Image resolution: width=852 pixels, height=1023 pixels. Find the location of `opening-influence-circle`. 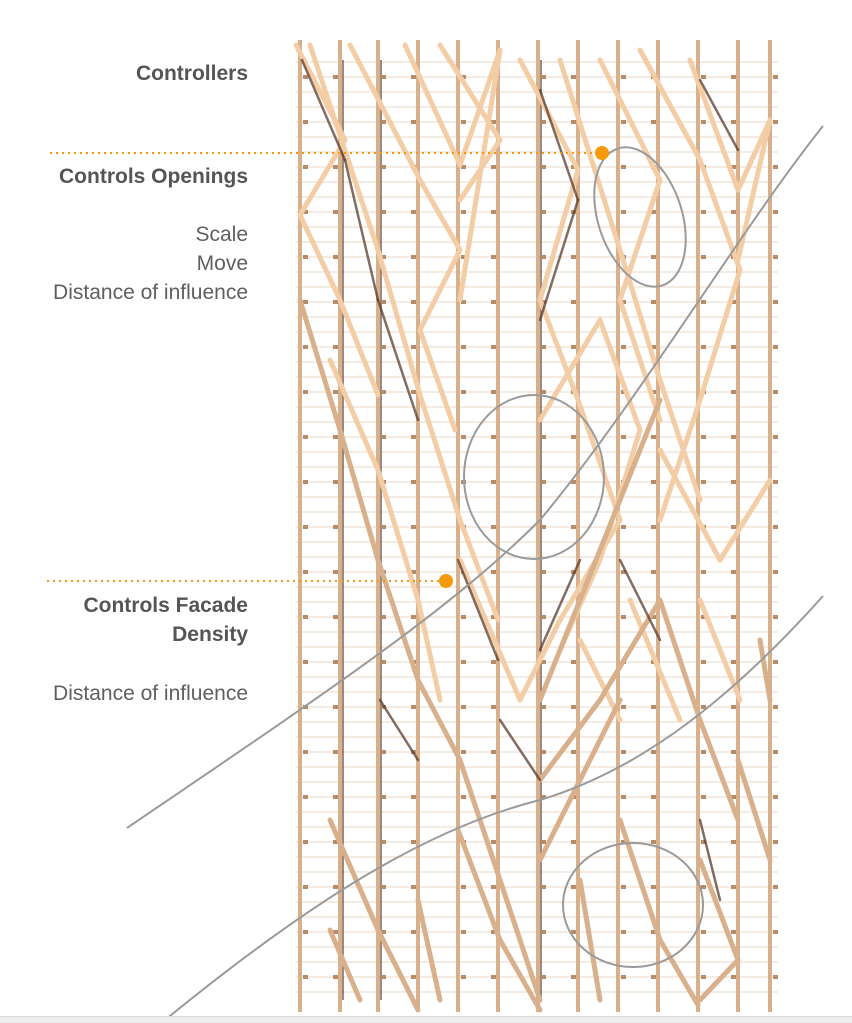

opening-influence-circle is located at coordinates (534, 477).